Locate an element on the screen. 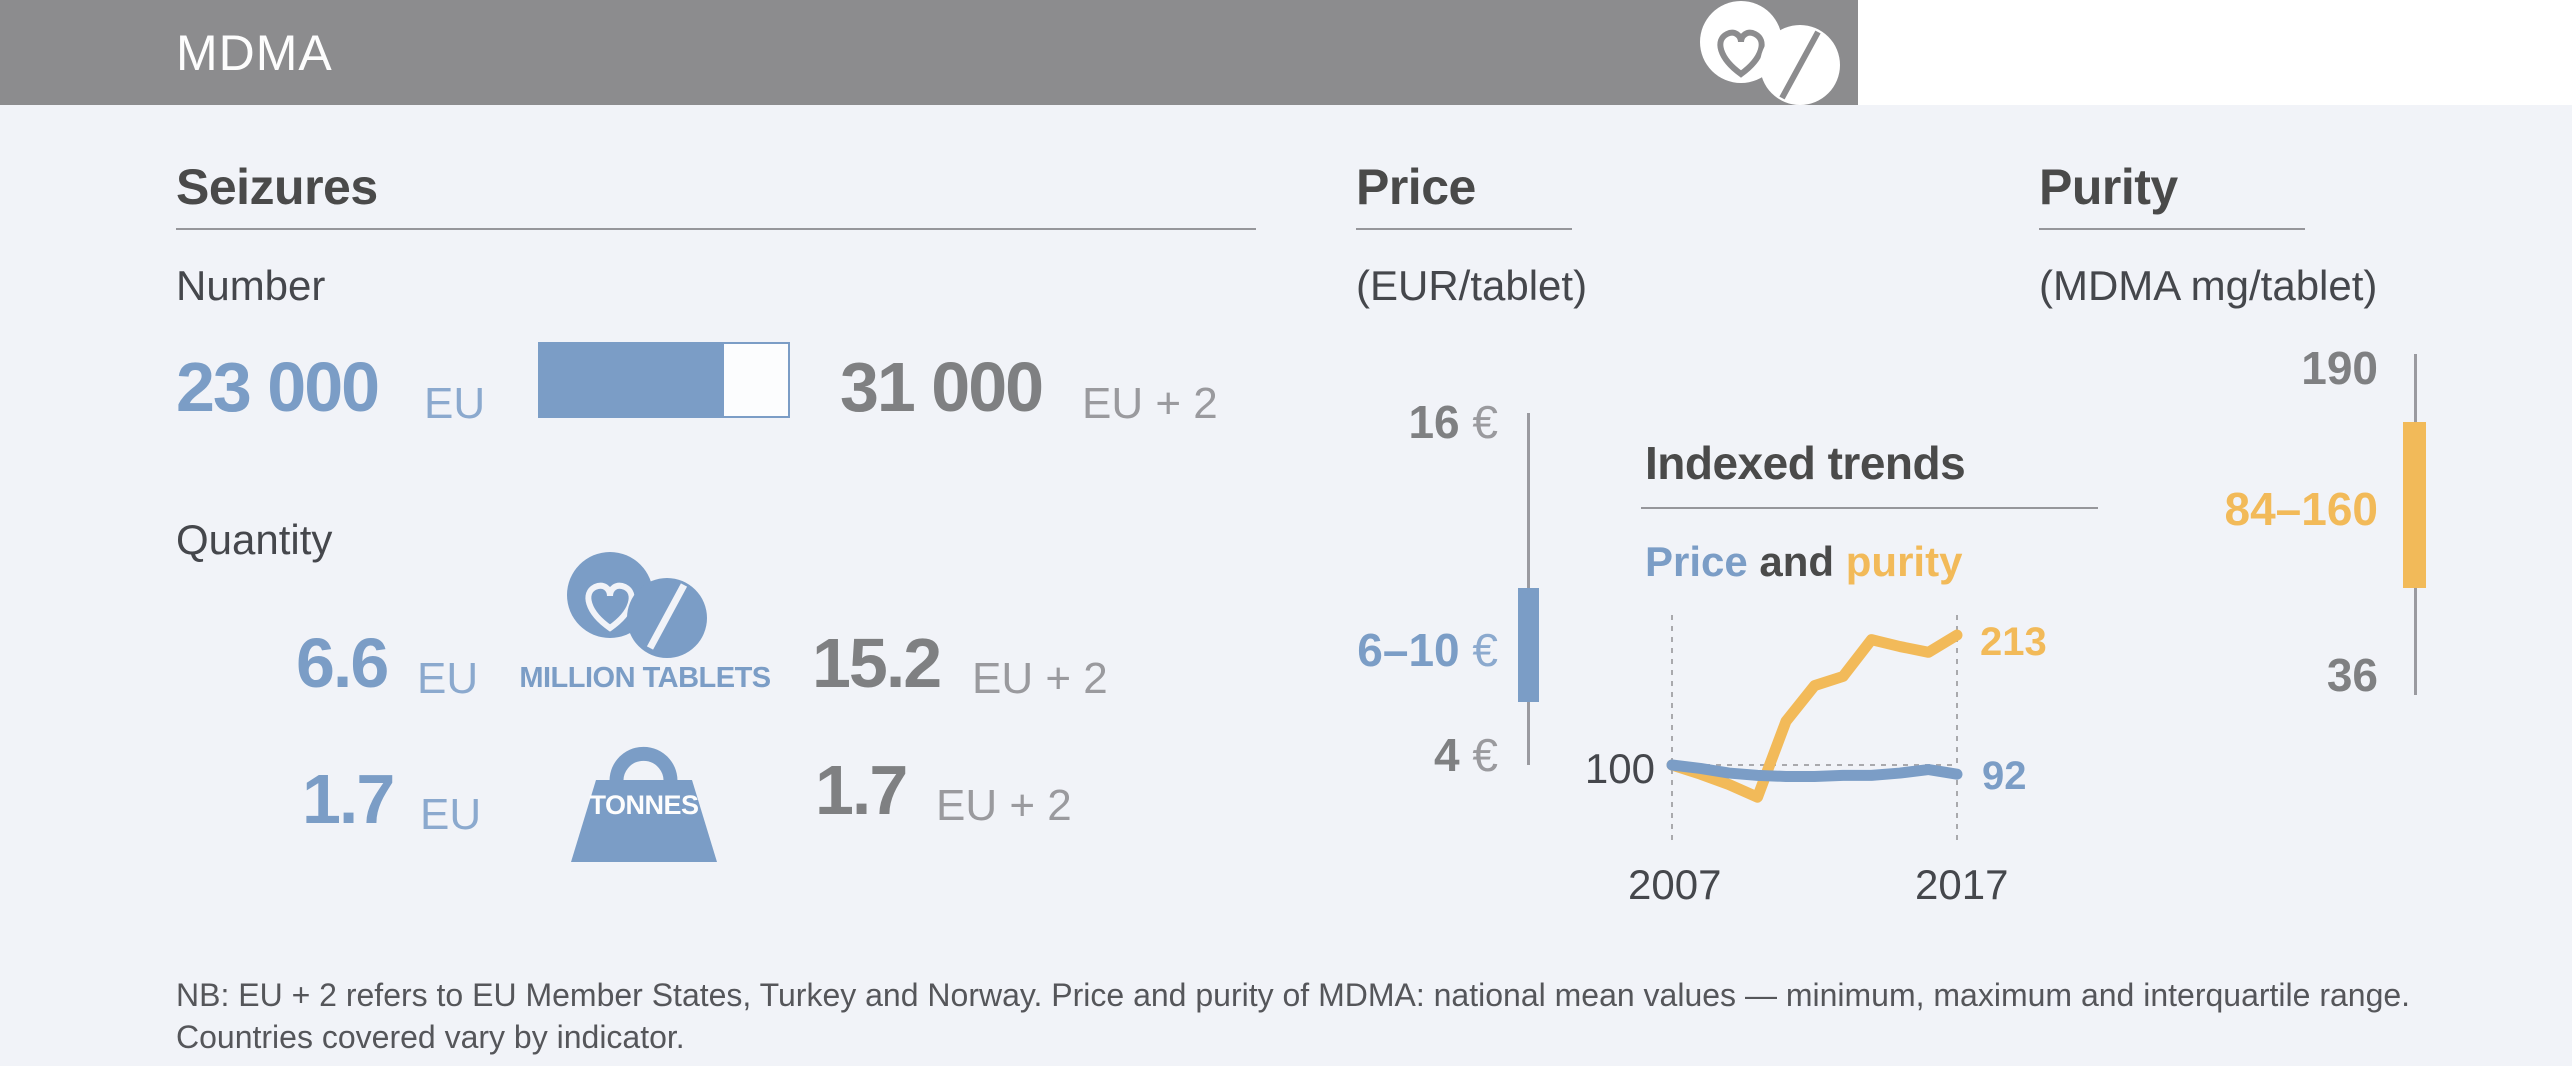 This screenshot has width=2572, height=1066. quantity-label: Quantity is located at coordinates (254, 539).